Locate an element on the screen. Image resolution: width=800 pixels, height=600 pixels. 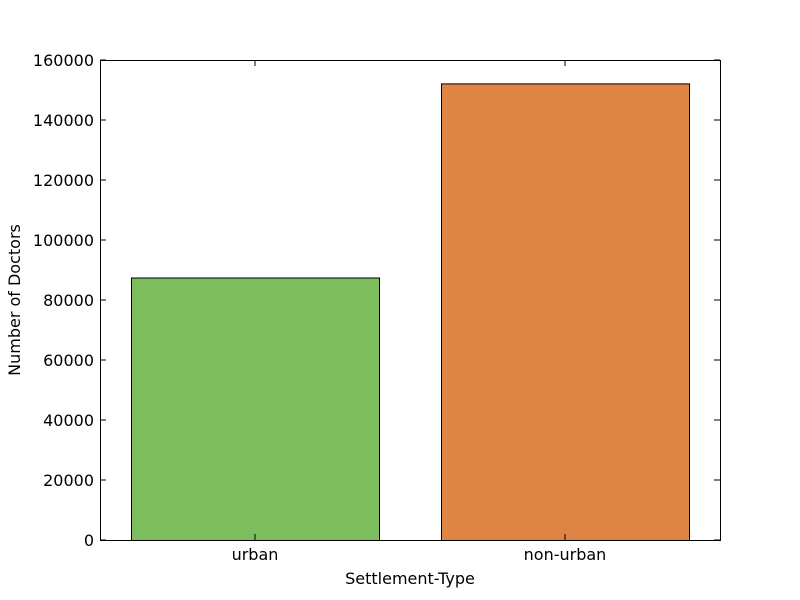
y-tick-label: 20000 is located at coordinates (68, 480).